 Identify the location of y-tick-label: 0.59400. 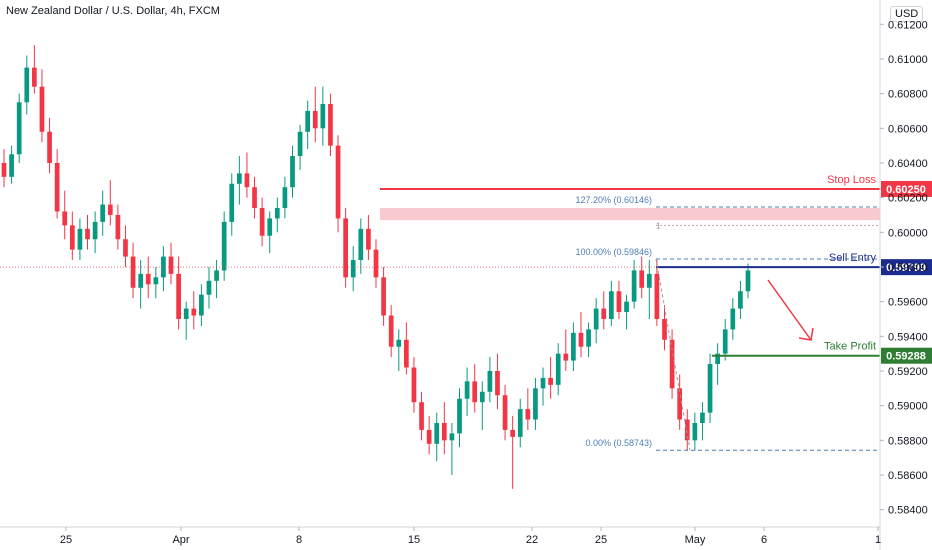
(908, 337).